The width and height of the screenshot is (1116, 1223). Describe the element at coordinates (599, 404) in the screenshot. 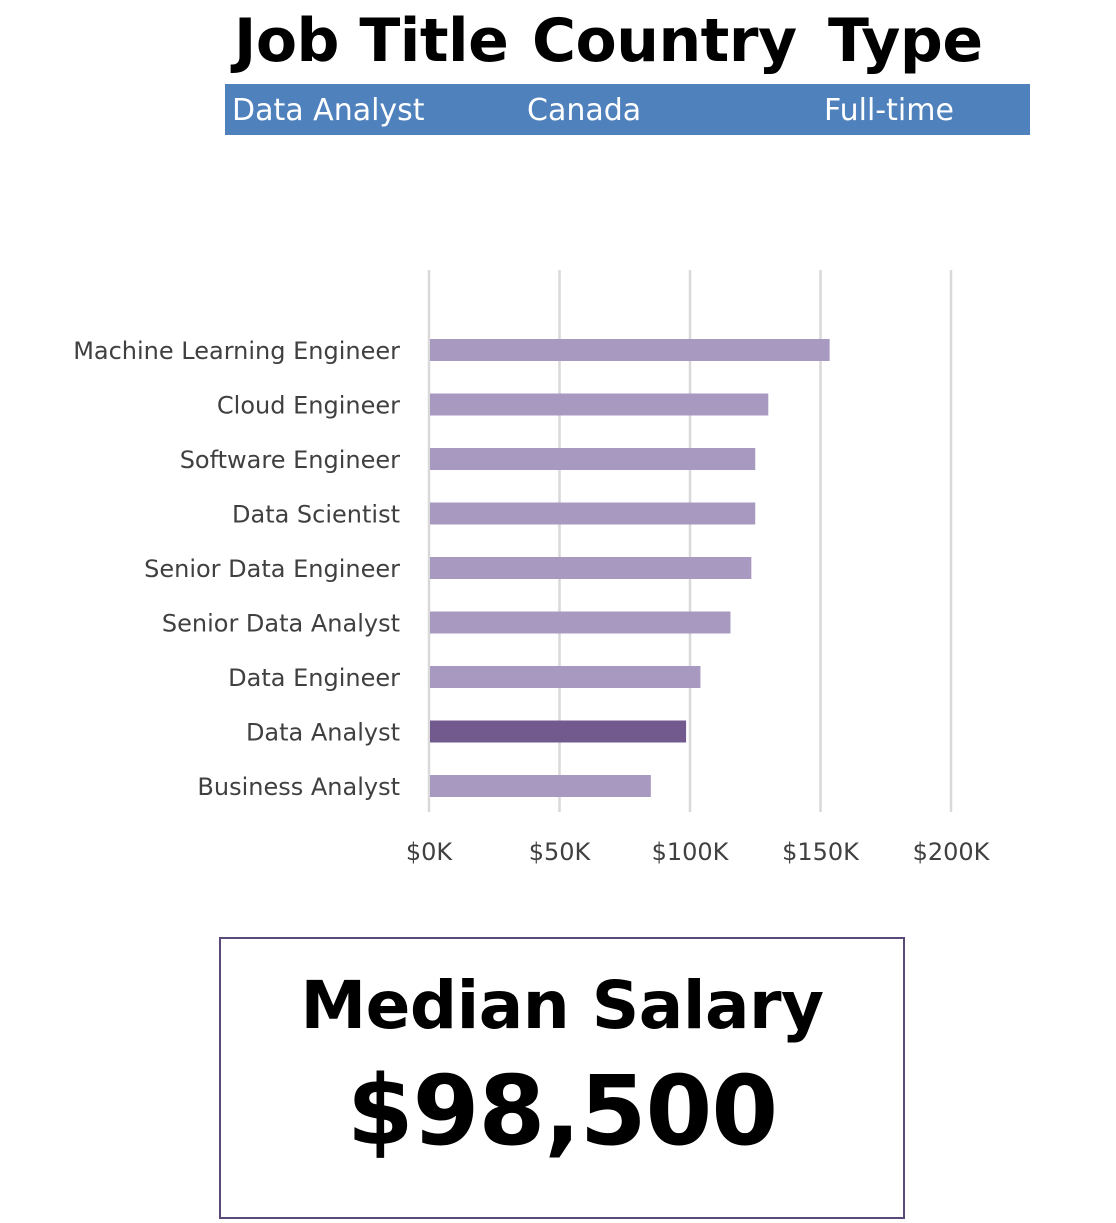

I see `bar-cloud-engineer` at that location.